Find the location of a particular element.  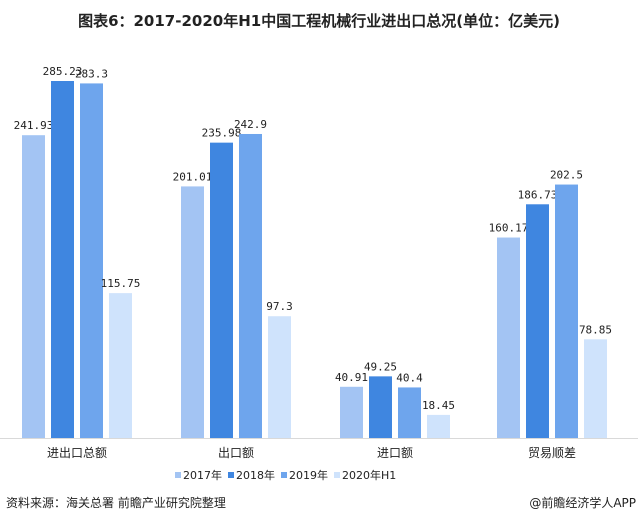

category-label: 进口额 is located at coordinates (395, 453).